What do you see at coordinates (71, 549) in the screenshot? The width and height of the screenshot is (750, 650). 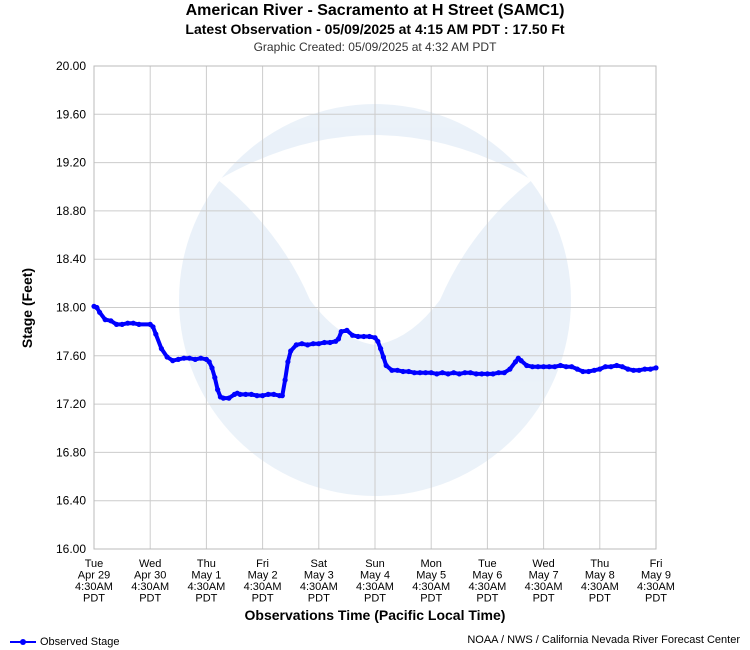 I see `y-tick-label: 16.00` at bounding box center [71, 549].